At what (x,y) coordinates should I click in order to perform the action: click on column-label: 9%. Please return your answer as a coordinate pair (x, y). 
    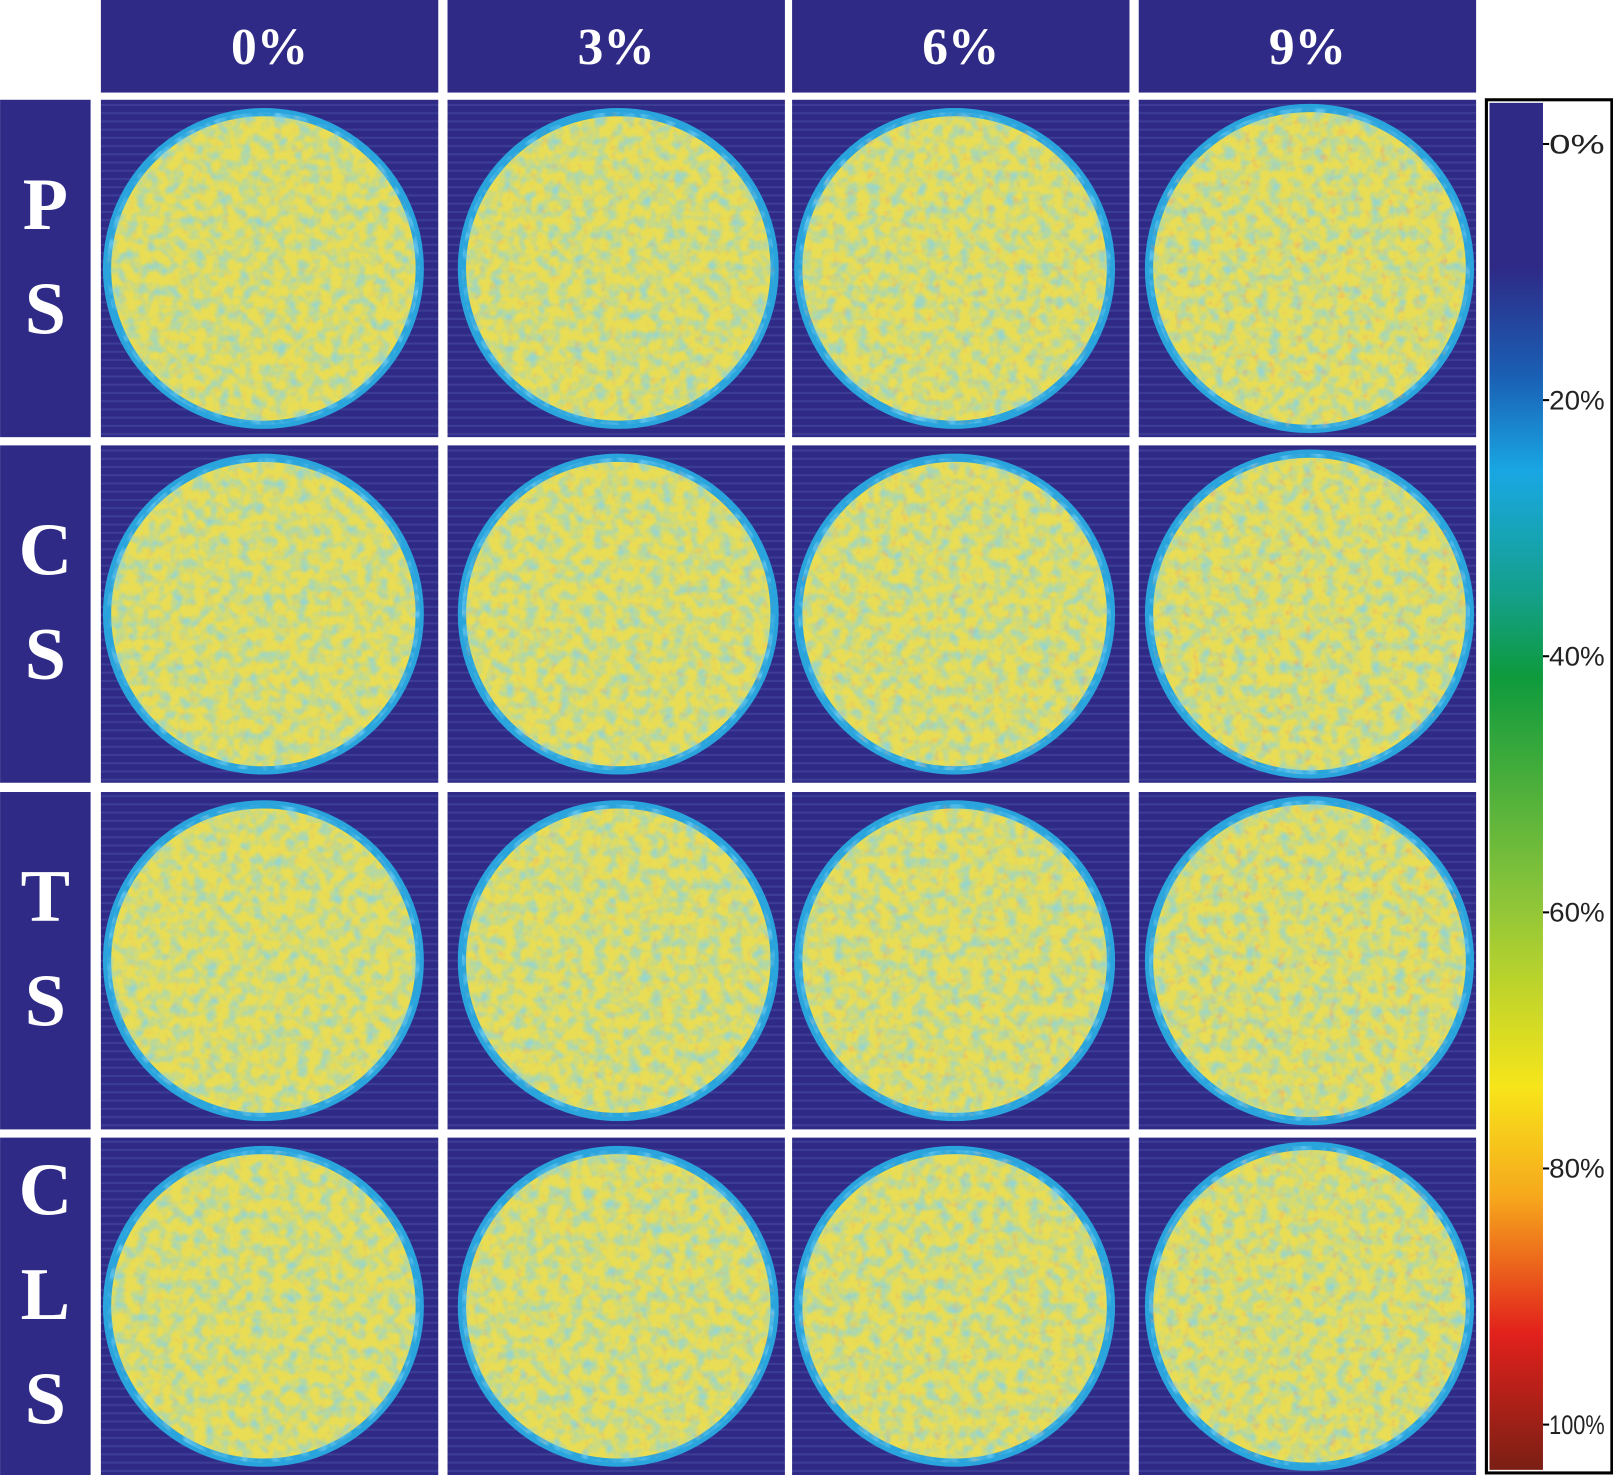
    Looking at the image, I should click on (1307, 47).